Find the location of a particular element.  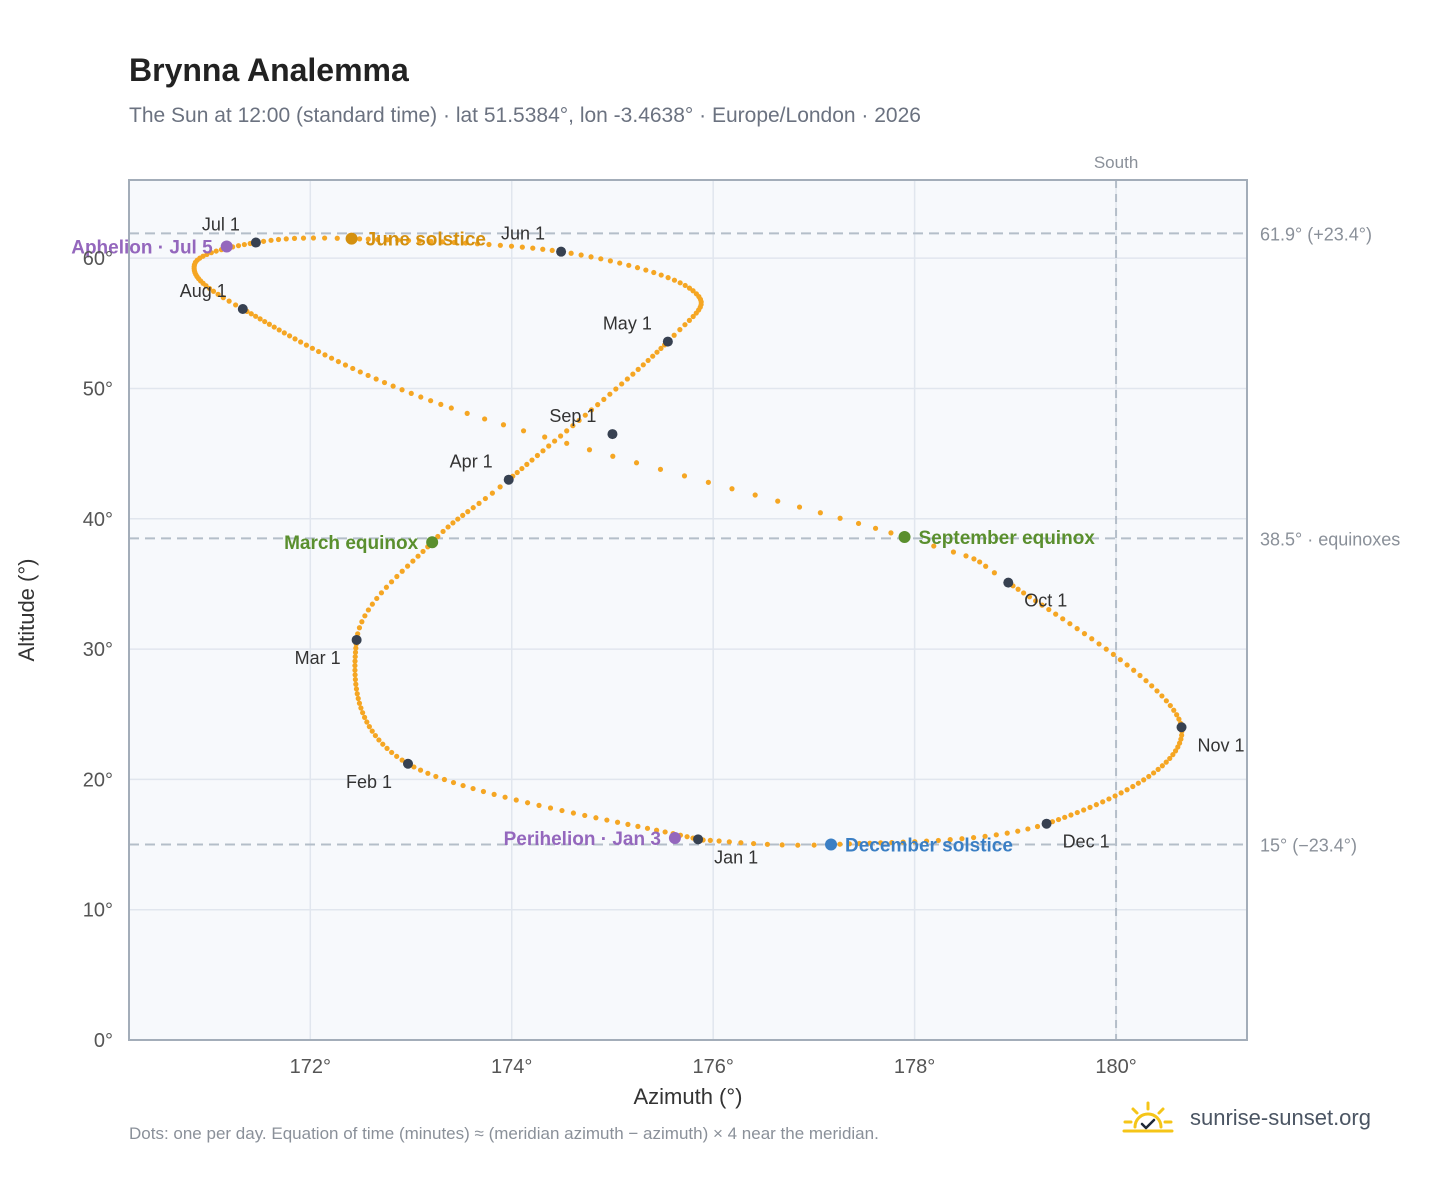

brand-logo: sunrise-sunset.org is located at coordinates (1245, 1118).